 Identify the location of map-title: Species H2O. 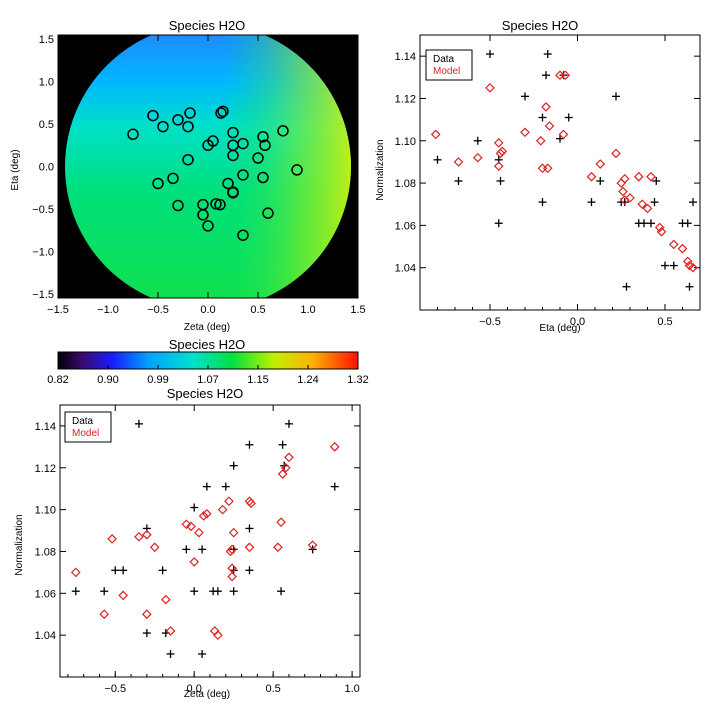
(207, 25).